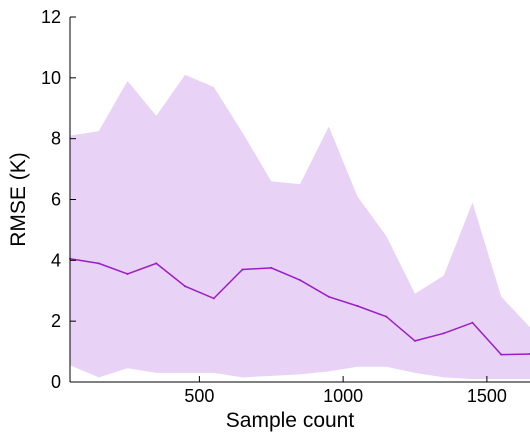 The image size is (530, 433). Describe the element at coordinates (56, 321) in the screenshot. I see `y-tick-label: 2` at that location.